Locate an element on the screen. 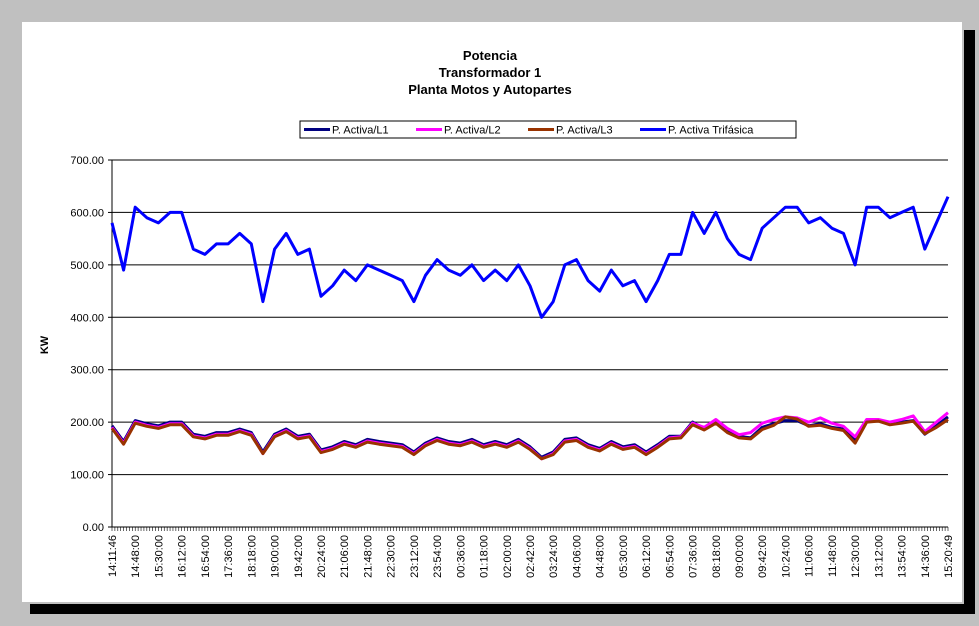 This screenshot has width=979, height=626. x-tick-label: 21:48:00 is located at coordinates (368, 556).